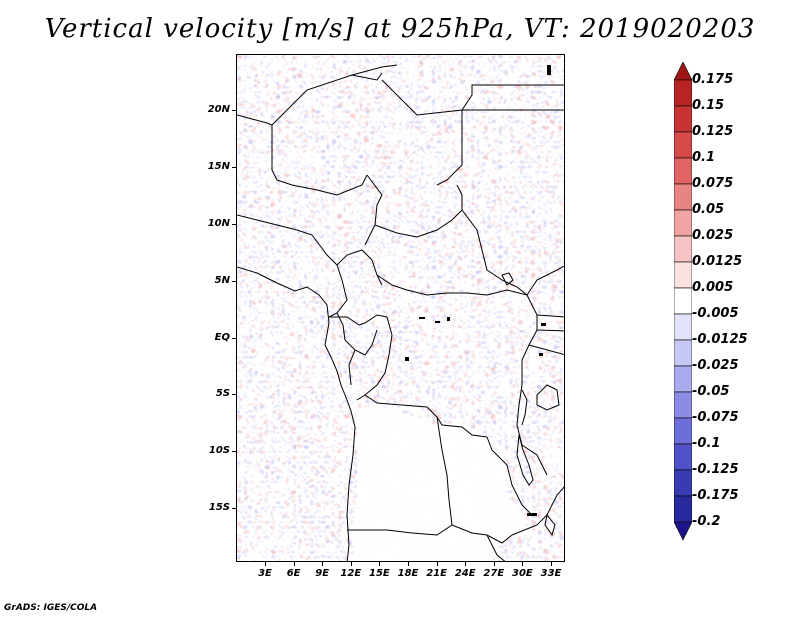 This screenshot has height=618, width=800. Describe the element at coordinates (713, 235) in the screenshot. I see `colorbar-level-label: 0.025` at that location.